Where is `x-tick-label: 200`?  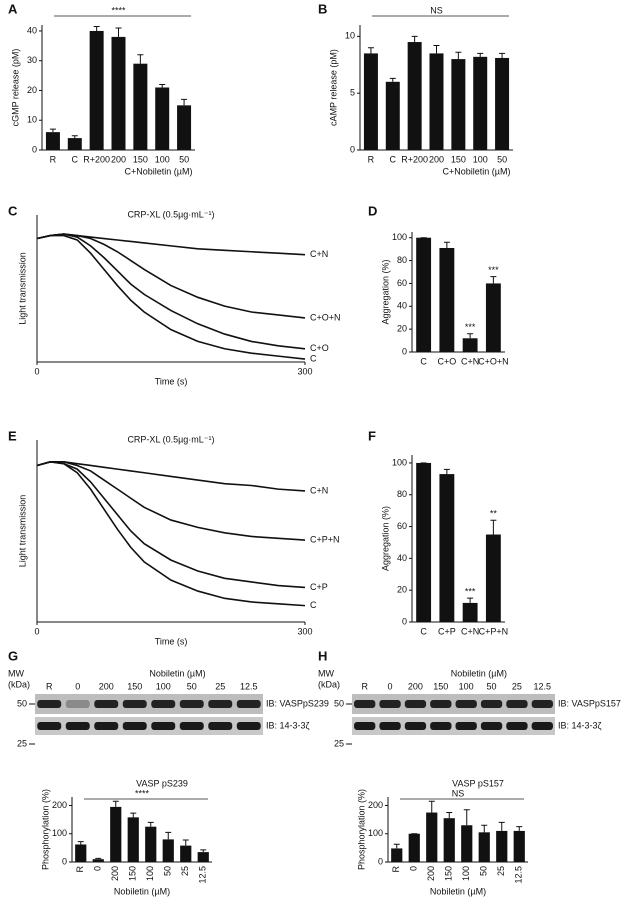 x-tick-label: 200 is located at coordinates (431, 873).